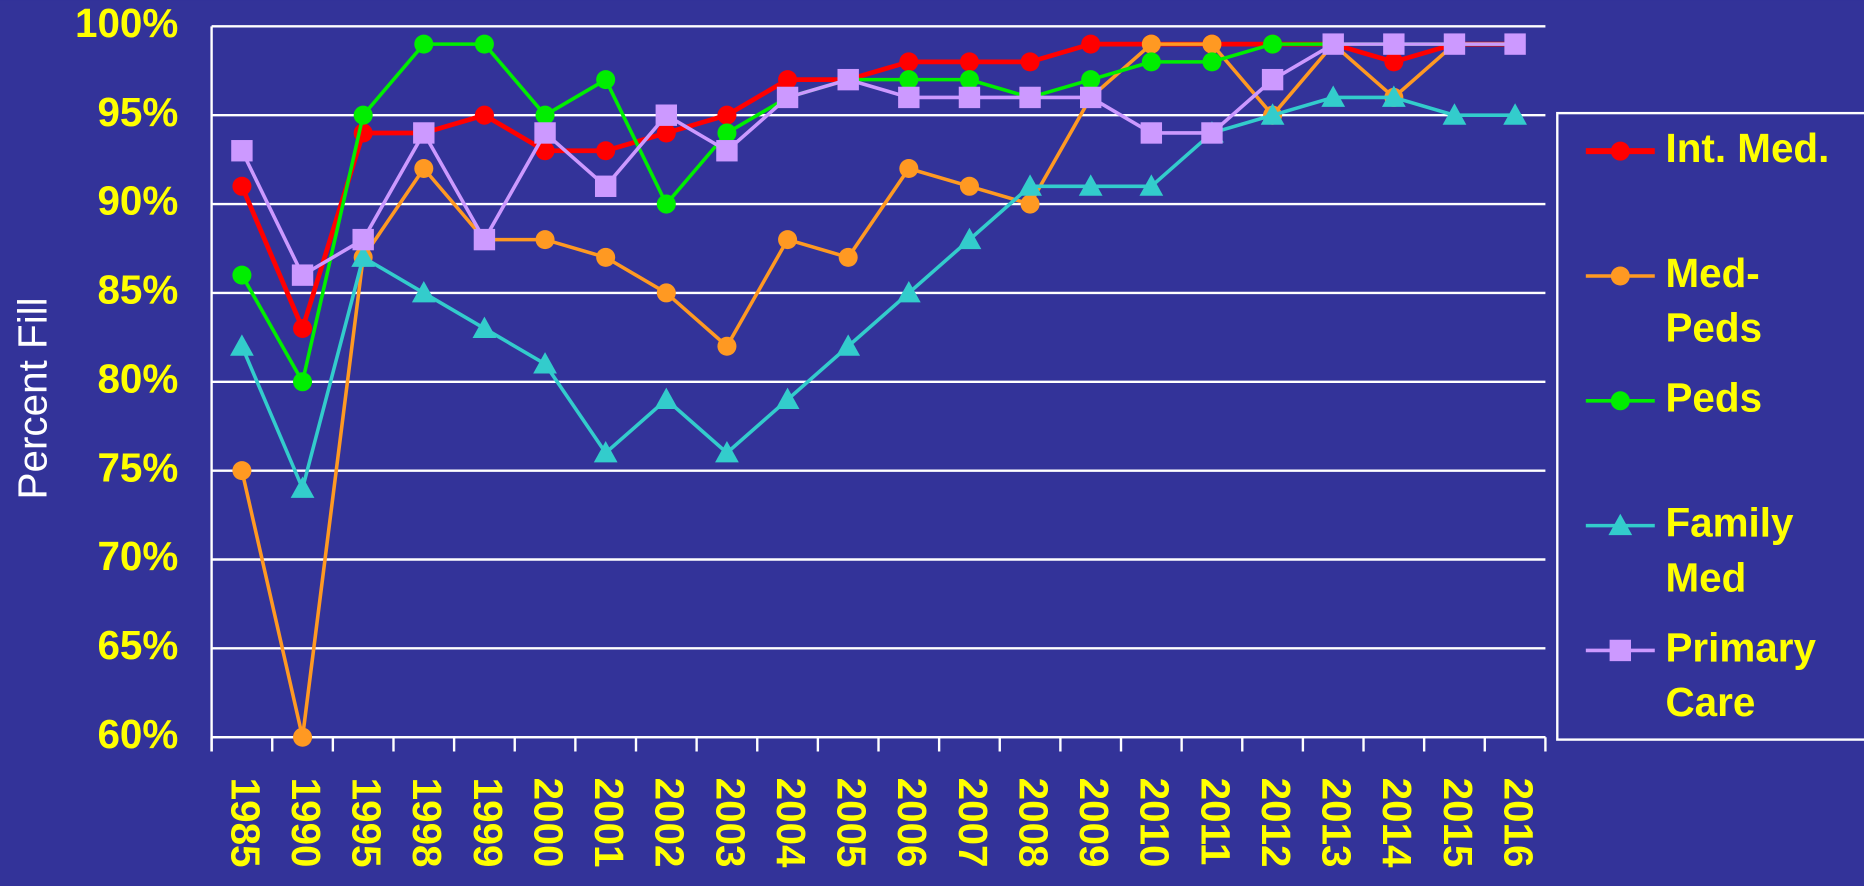 The width and height of the screenshot is (1864, 886). Describe the element at coordinates (1740, 647) in the screenshot. I see `legend-label-line: Primary` at that location.